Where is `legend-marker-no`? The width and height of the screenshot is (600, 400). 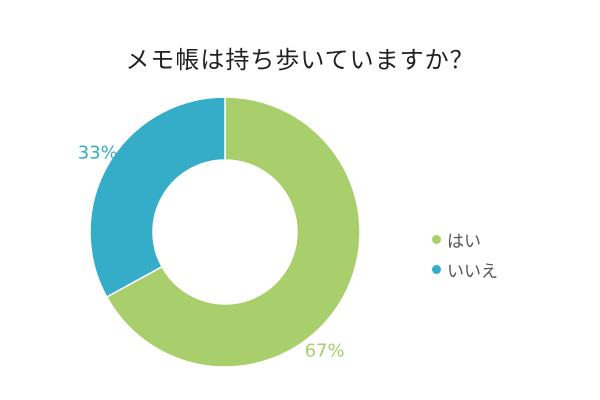 legend-marker-no is located at coordinates (436, 269).